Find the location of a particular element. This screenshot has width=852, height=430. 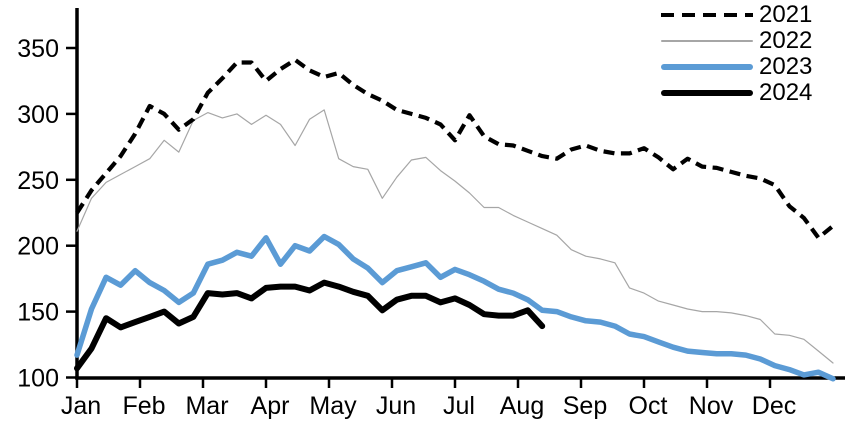

series-line-2024 is located at coordinates (310, 325).